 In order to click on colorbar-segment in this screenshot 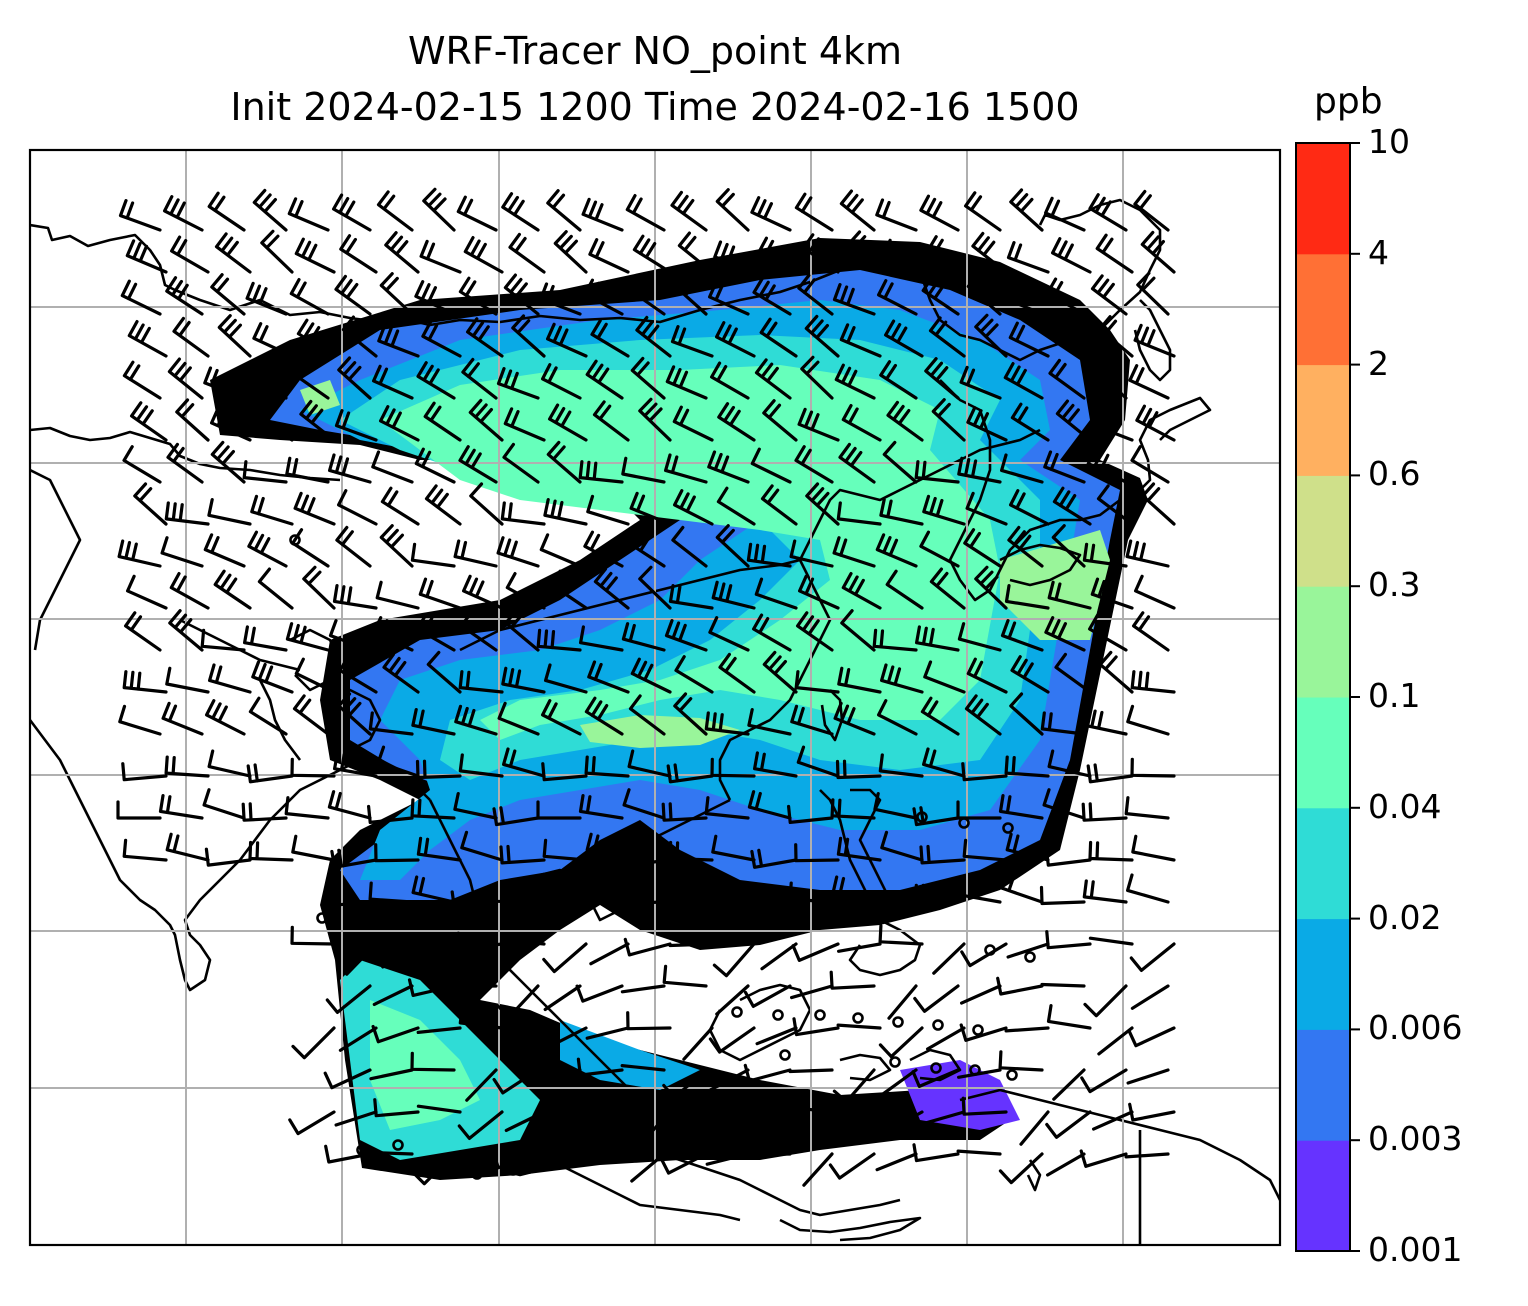, I will do `click(1323, 863)`.